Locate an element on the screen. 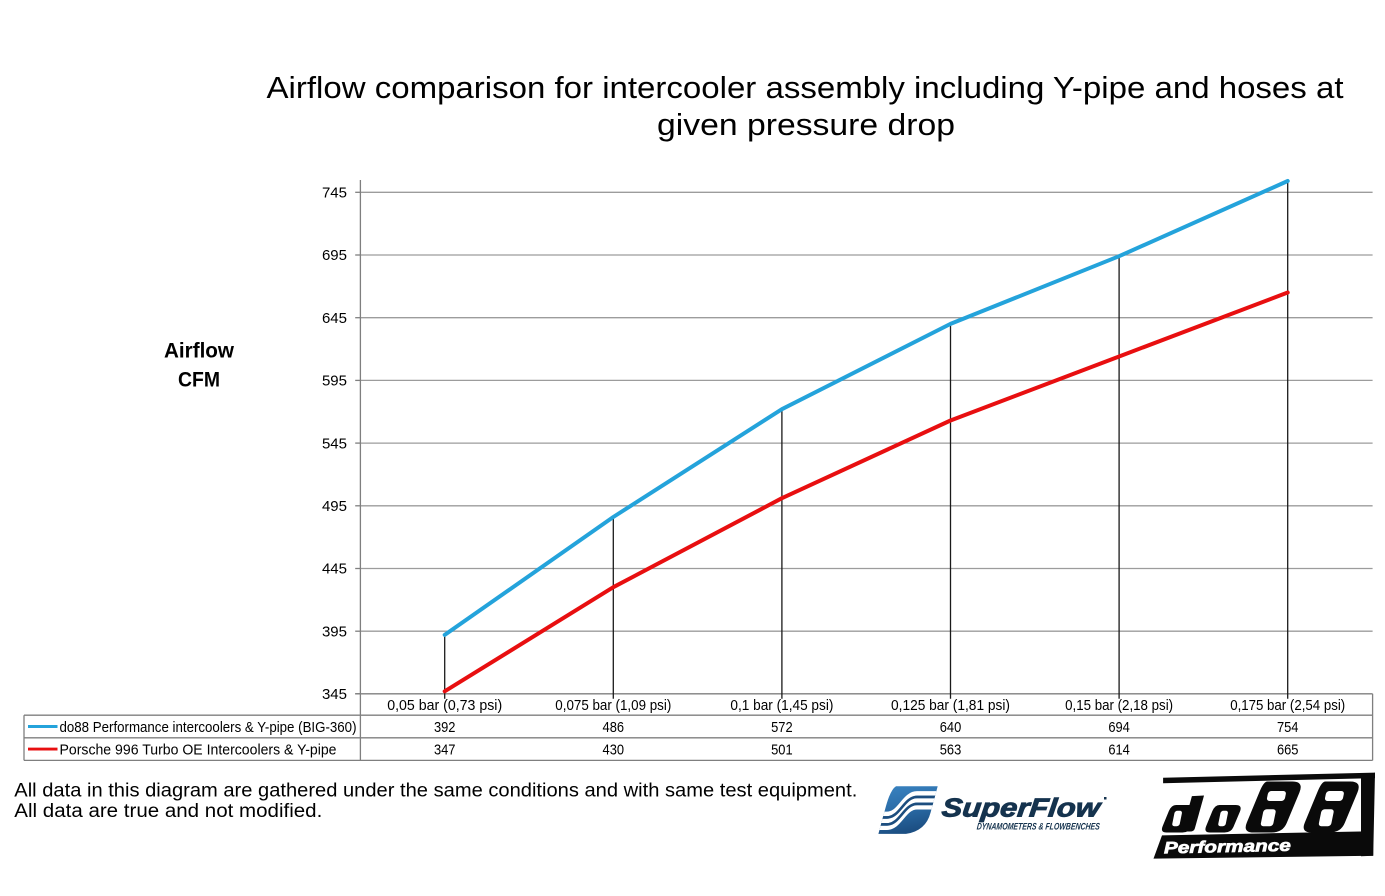 Image resolution: width=1385 pixels, height=896 pixels. svg-text: 640 is located at coordinates (951, 727).